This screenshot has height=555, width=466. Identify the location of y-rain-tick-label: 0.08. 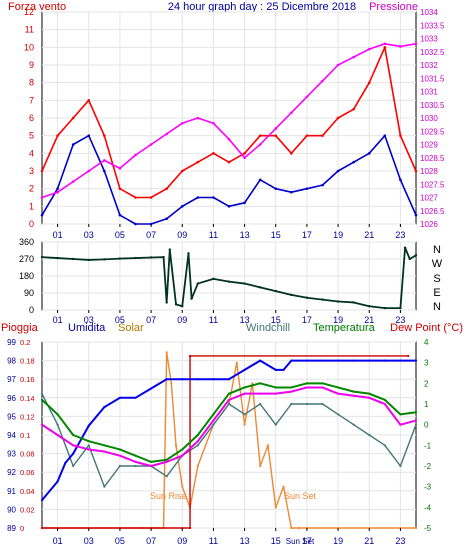
(27, 454).